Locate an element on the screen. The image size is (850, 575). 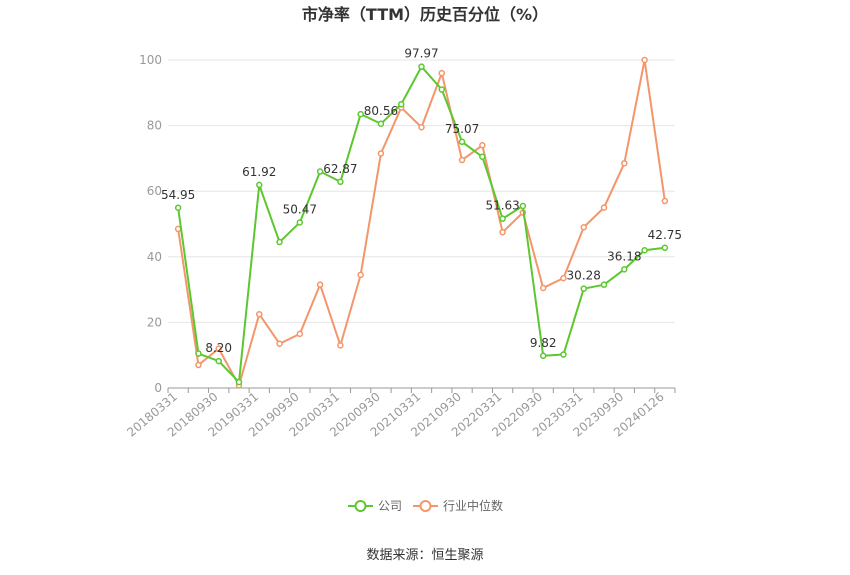
data-label: 9.82 is located at coordinates (543, 343).